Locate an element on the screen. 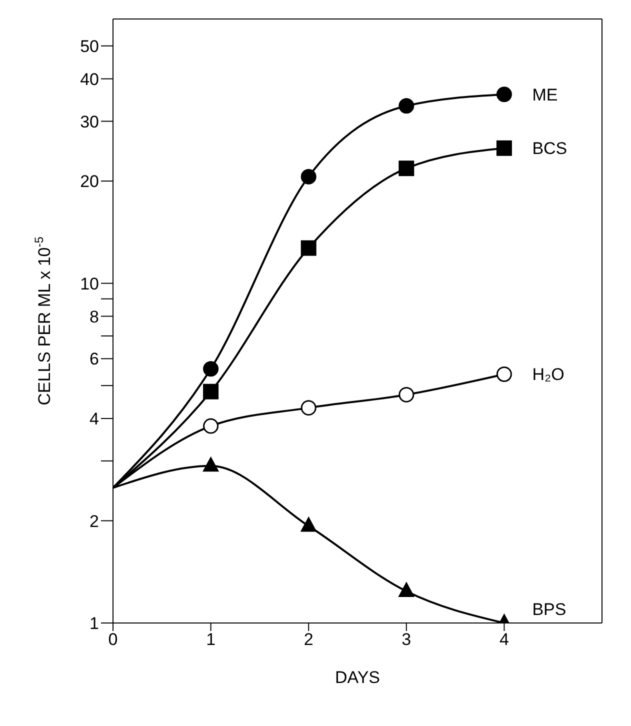 This screenshot has width=631, height=726. y-tick-label: 4 is located at coordinates (94, 419).